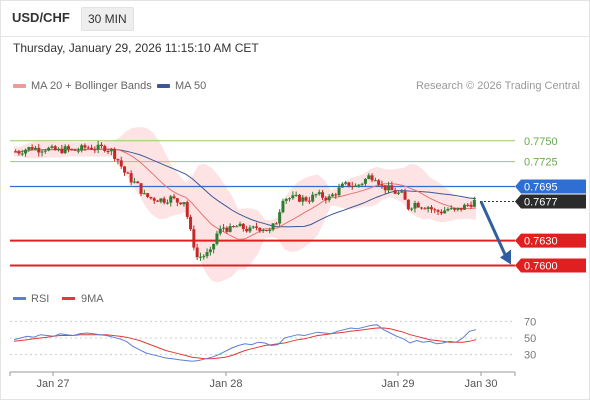 Image resolution: width=590 pixels, height=400 pixels. Describe the element at coordinates (497, 86) in the screenshot. I see `research-credit: Research © 2026 Trading Central` at that location.